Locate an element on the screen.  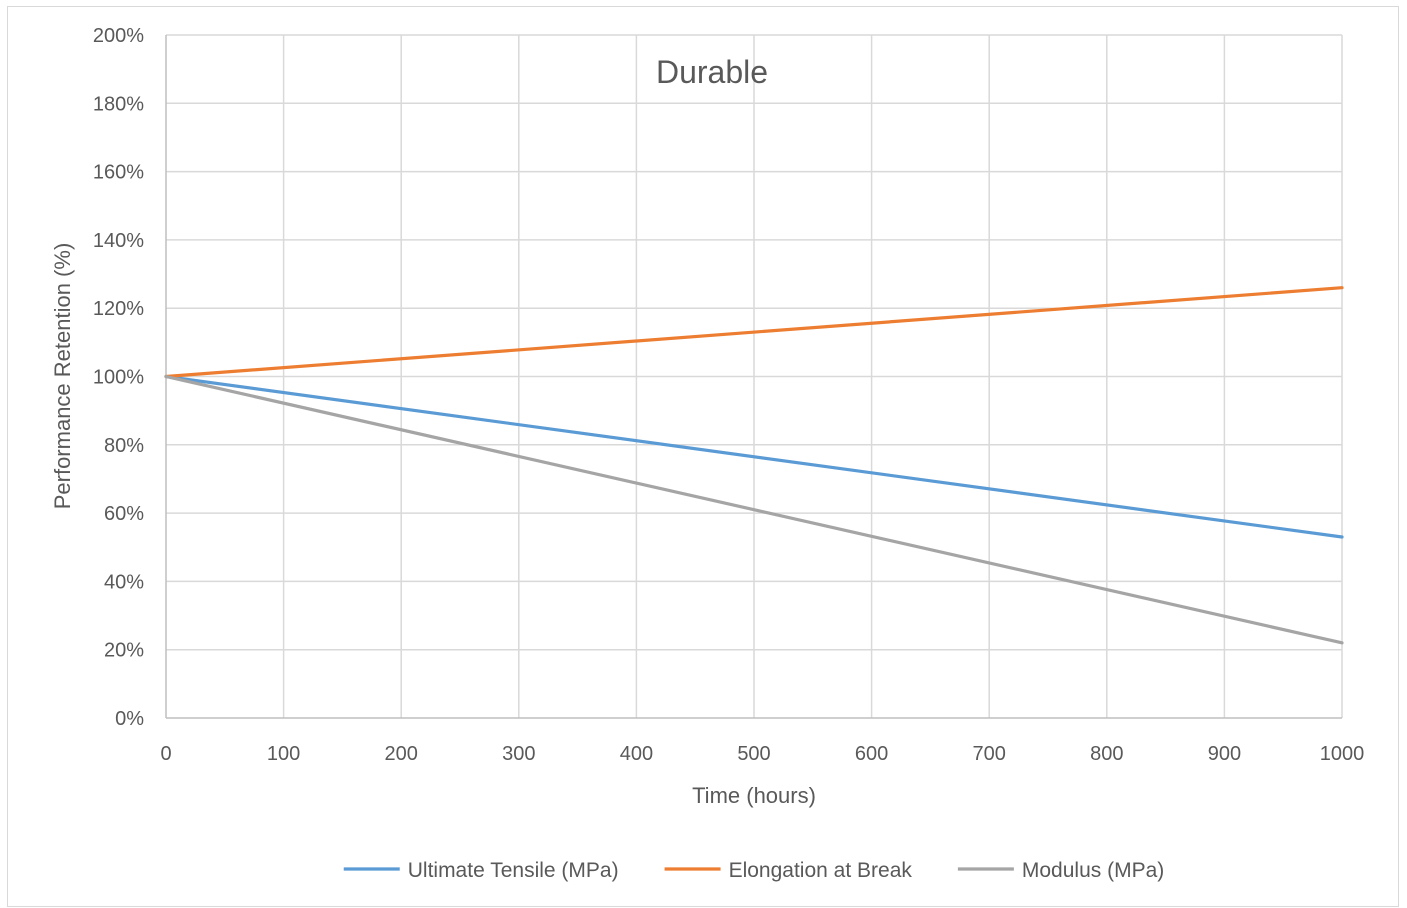
x-tick-label: 900 is located at coordinates (1224, 754).